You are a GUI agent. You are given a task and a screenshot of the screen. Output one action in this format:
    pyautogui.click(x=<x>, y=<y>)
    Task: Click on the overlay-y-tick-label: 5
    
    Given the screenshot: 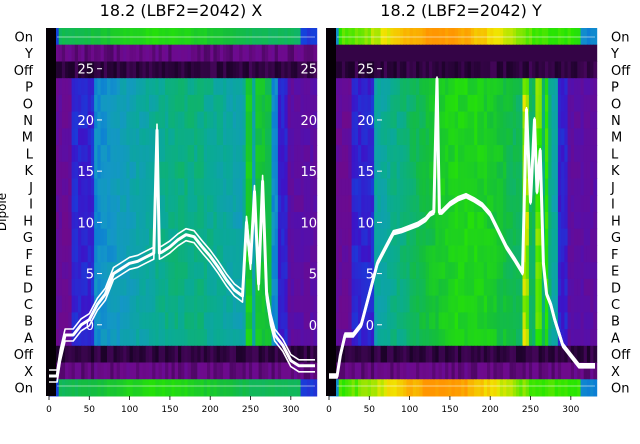 What is the action you would take?
    pyautogui.click(x=370, y=275)
    